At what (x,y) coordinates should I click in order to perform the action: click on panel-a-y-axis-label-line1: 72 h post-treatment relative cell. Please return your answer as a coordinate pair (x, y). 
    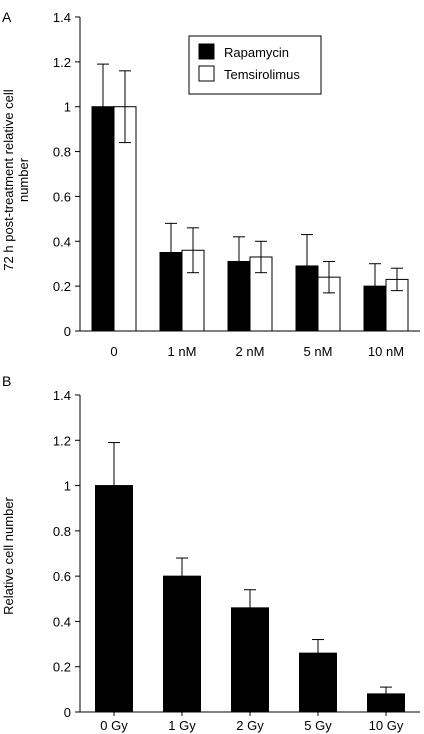
    Looking at the image, I should click on (8, 179).